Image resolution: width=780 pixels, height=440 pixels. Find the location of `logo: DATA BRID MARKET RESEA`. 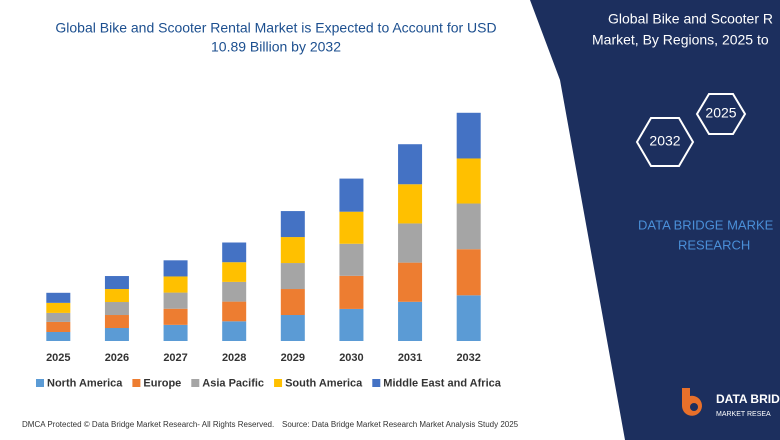

logo: DATA BRID MARKET RESEA is located at coordinates (731, 403).